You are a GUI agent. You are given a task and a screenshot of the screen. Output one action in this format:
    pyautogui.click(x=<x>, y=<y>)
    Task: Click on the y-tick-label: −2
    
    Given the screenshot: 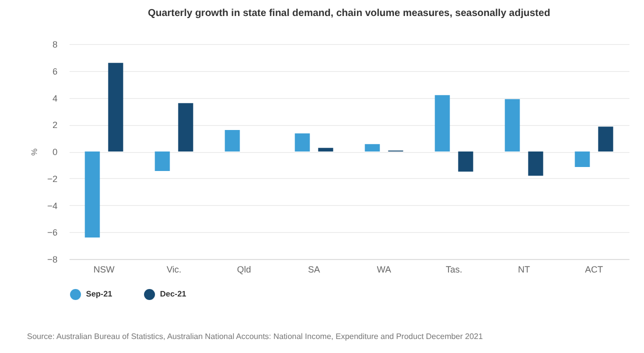 What is the action you would take?
    pyautogui.click(x=52, y=179)
    